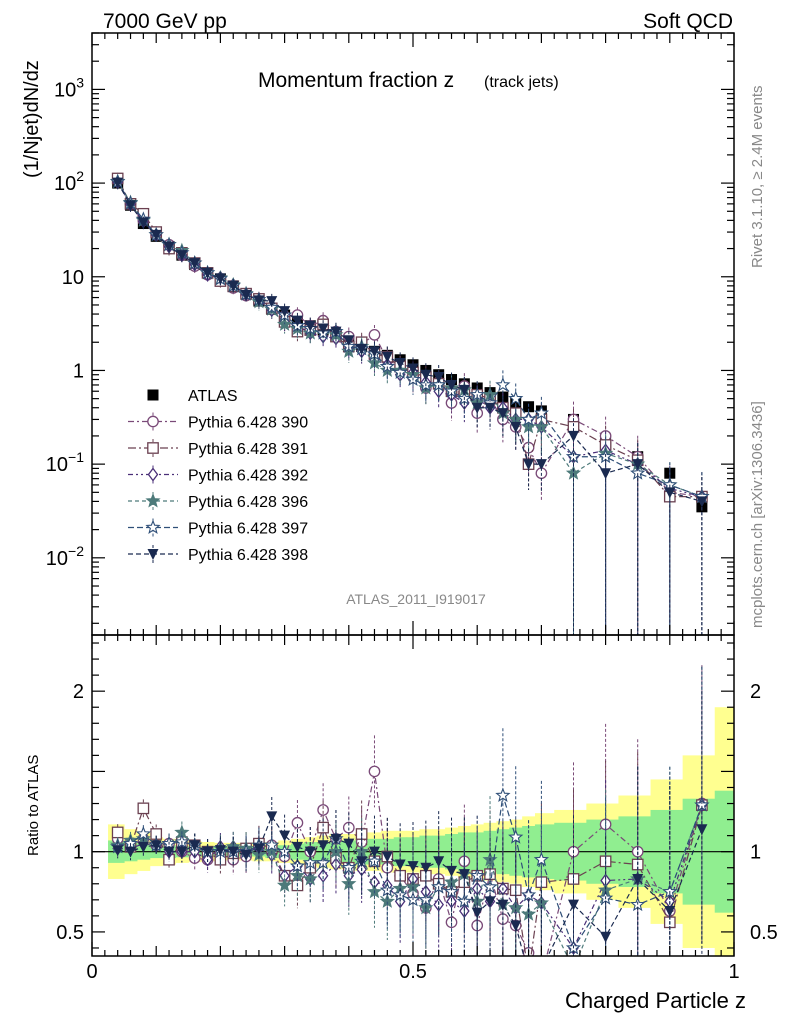  What do you see at coordinates (248, 529) in the screenshot?
I see `legend-label: Pythia 6.428 397` at bounding box center [248, 529].